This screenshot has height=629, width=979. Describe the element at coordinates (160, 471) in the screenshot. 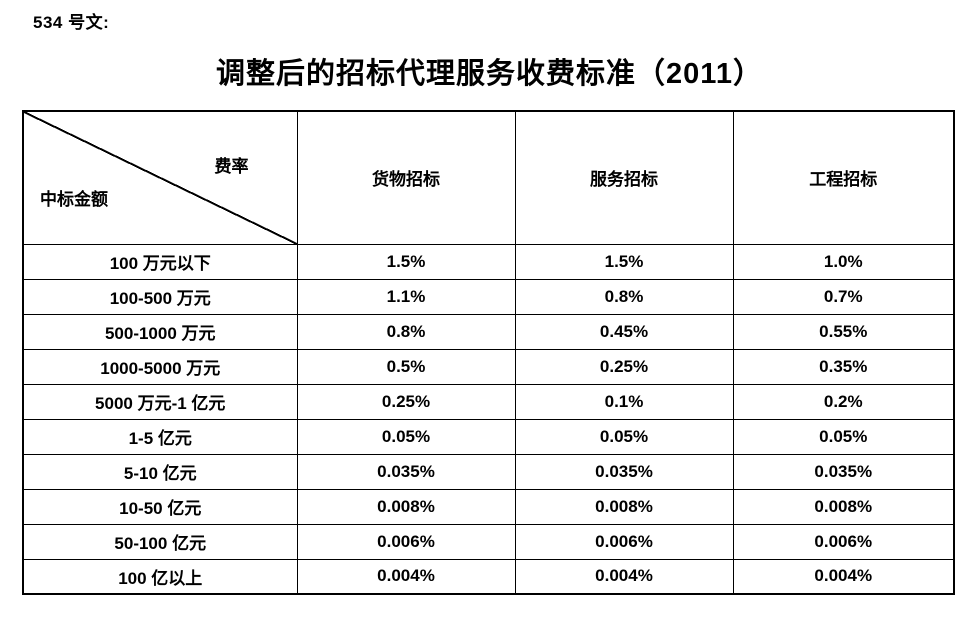

I see `amount-range-label: 5-10 亿元` at that location.